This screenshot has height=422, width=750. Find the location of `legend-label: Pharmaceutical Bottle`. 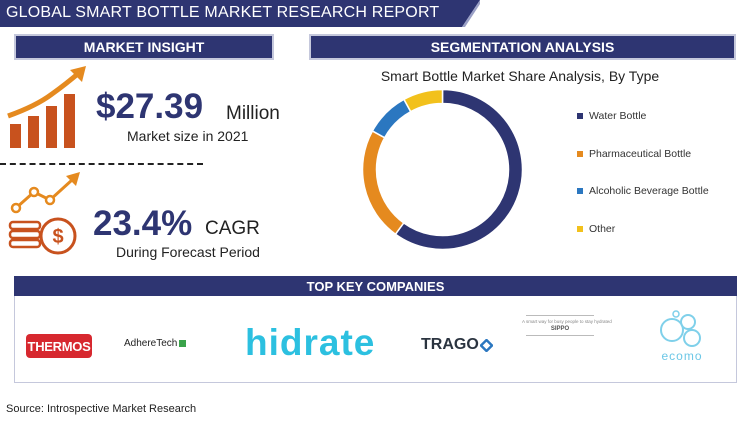

legend-label: Pharmaceutical Bottle is located at coordinates (640, 153).